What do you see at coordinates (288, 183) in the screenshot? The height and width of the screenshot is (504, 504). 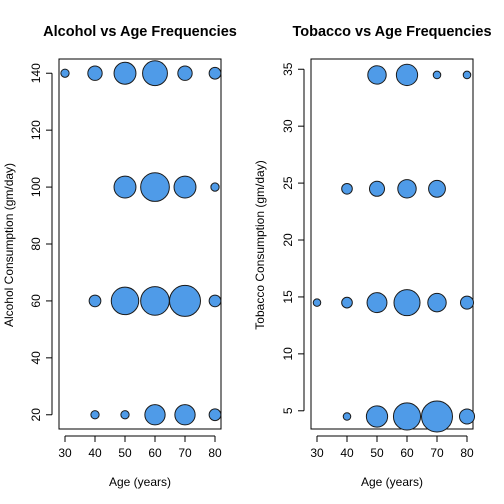 I see `tobacco-y-tick-label: 25` at bounding box center [288, 183].